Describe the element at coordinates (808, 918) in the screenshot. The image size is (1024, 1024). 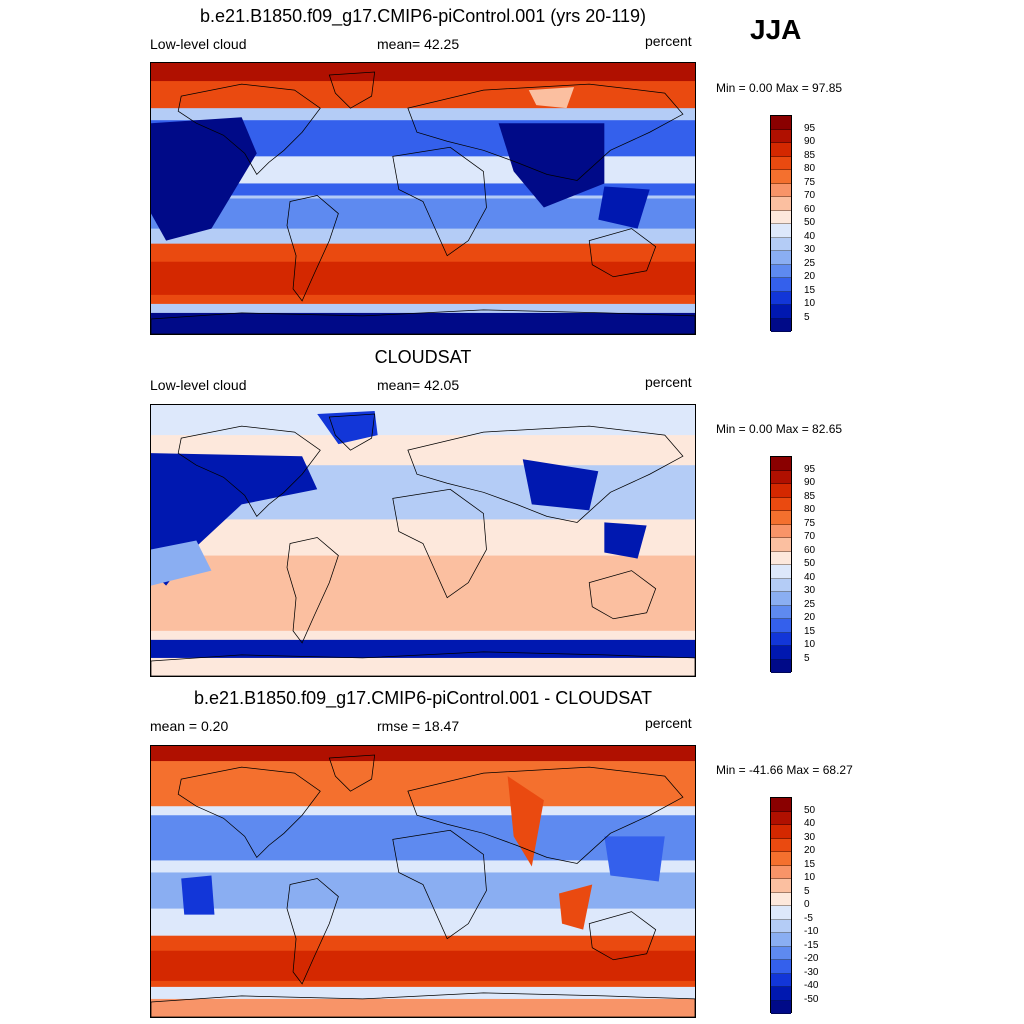
I see `colorbar-tick-label: -5` at that location.